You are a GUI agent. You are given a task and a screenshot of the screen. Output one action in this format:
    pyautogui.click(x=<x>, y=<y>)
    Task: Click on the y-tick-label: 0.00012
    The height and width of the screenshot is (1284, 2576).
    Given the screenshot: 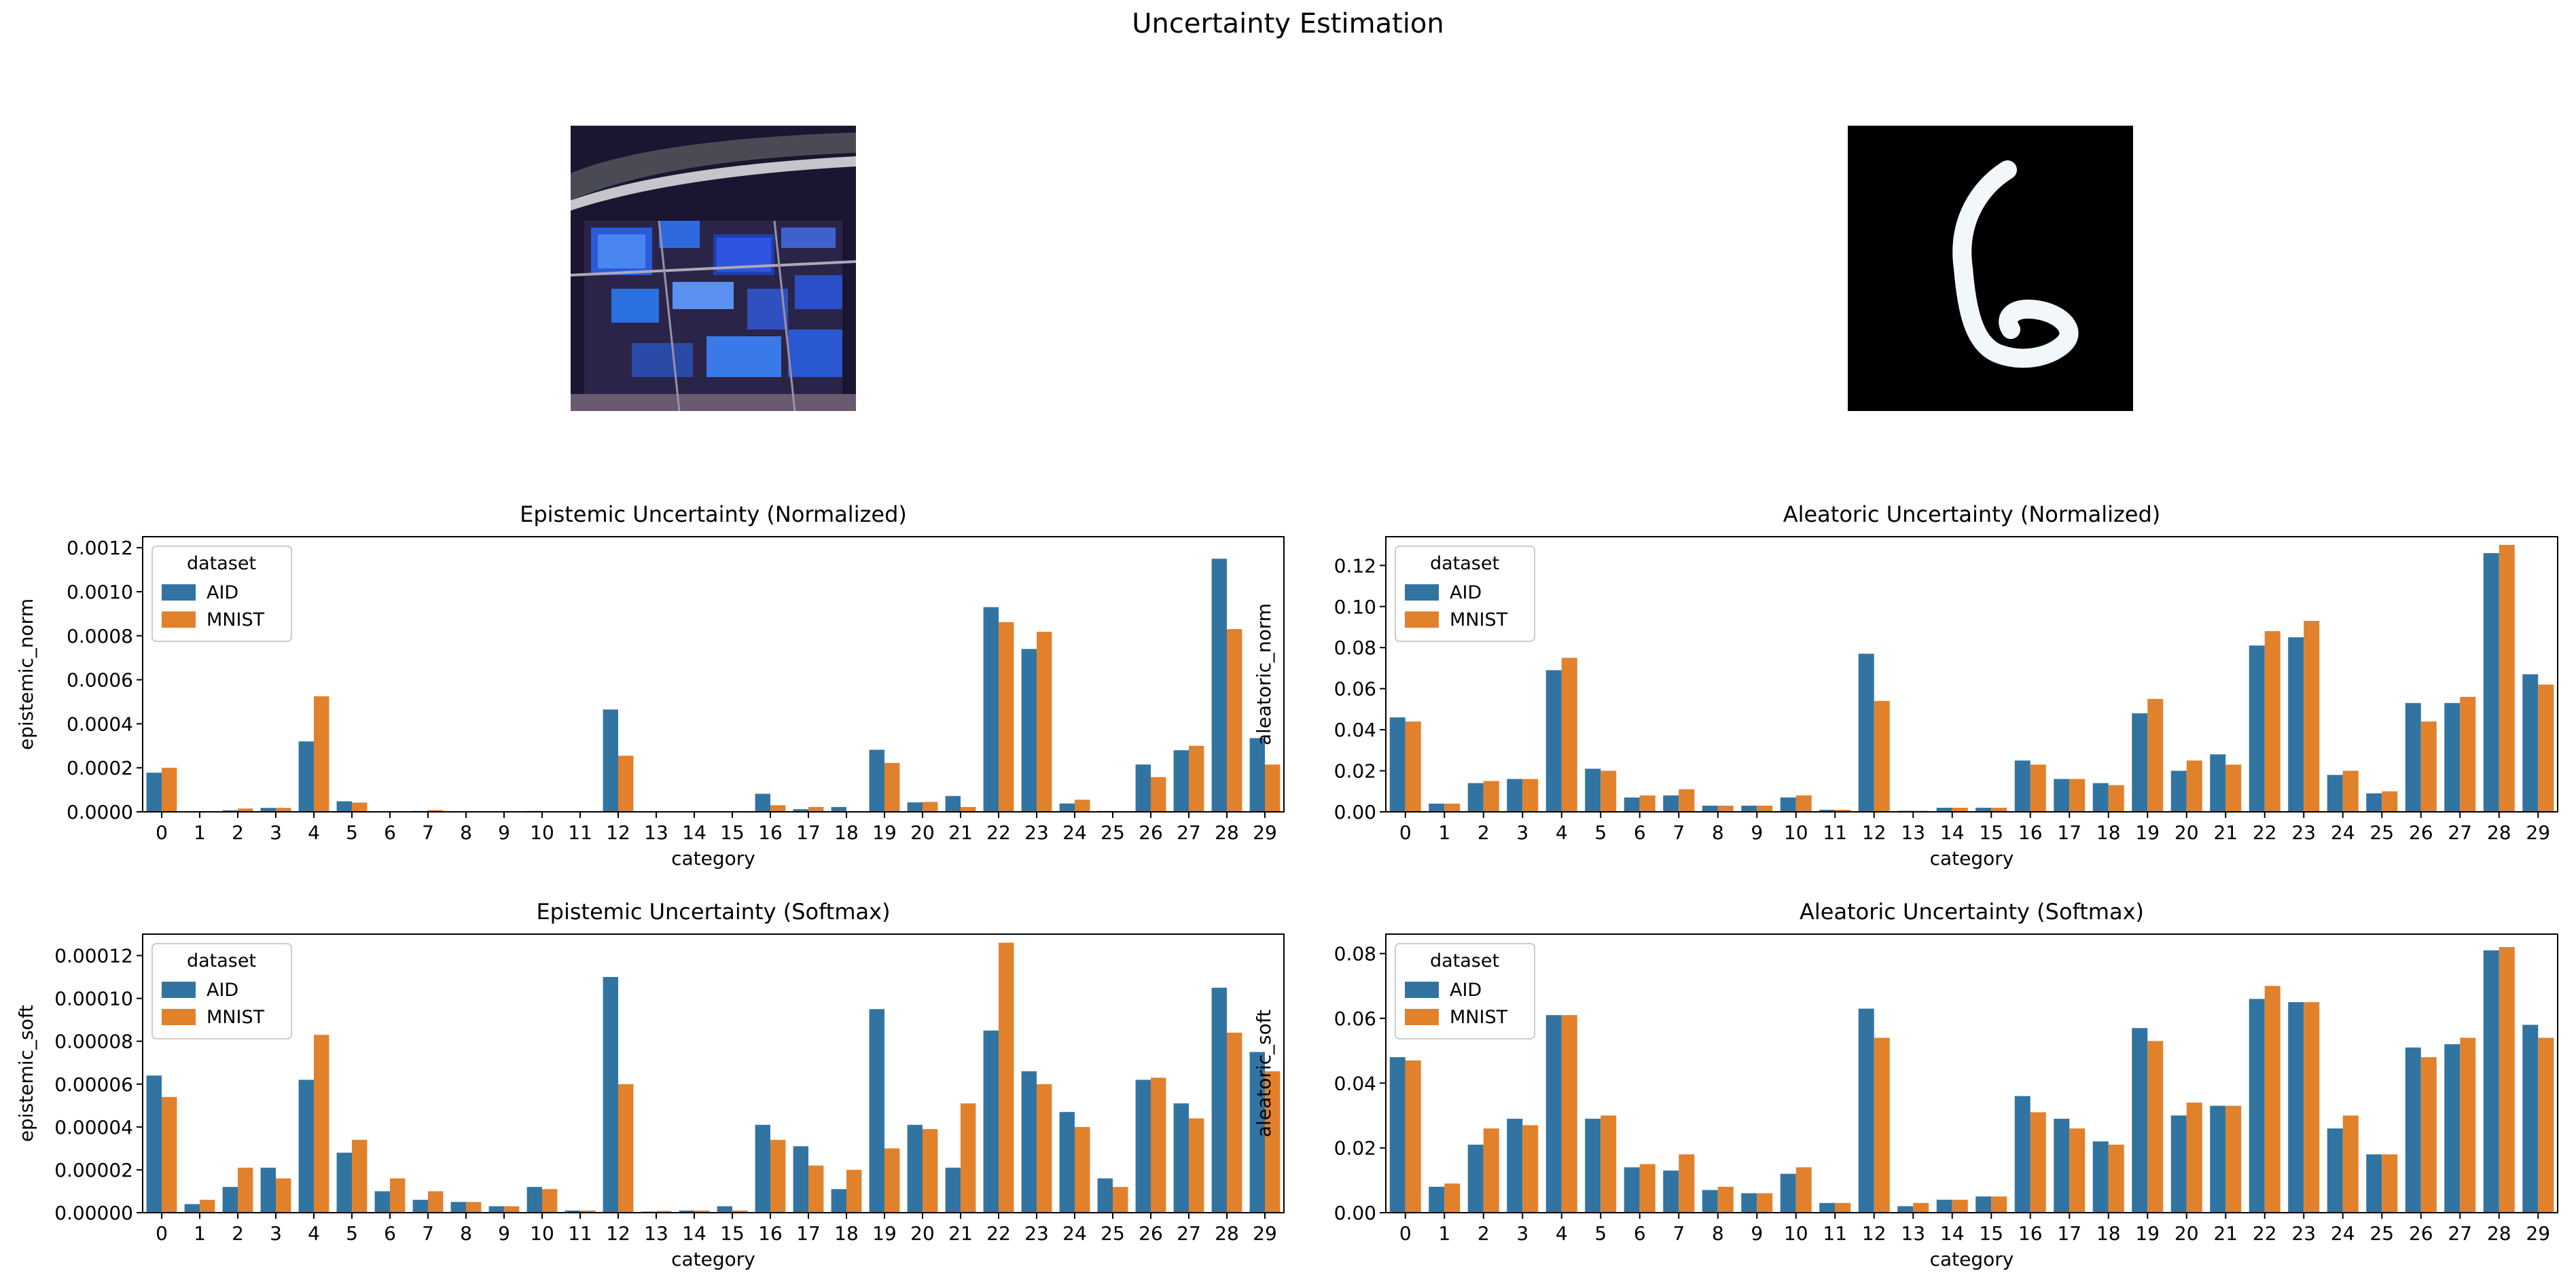 What is the action you would take?
    pyautogui.click(x=94, y=956)
    